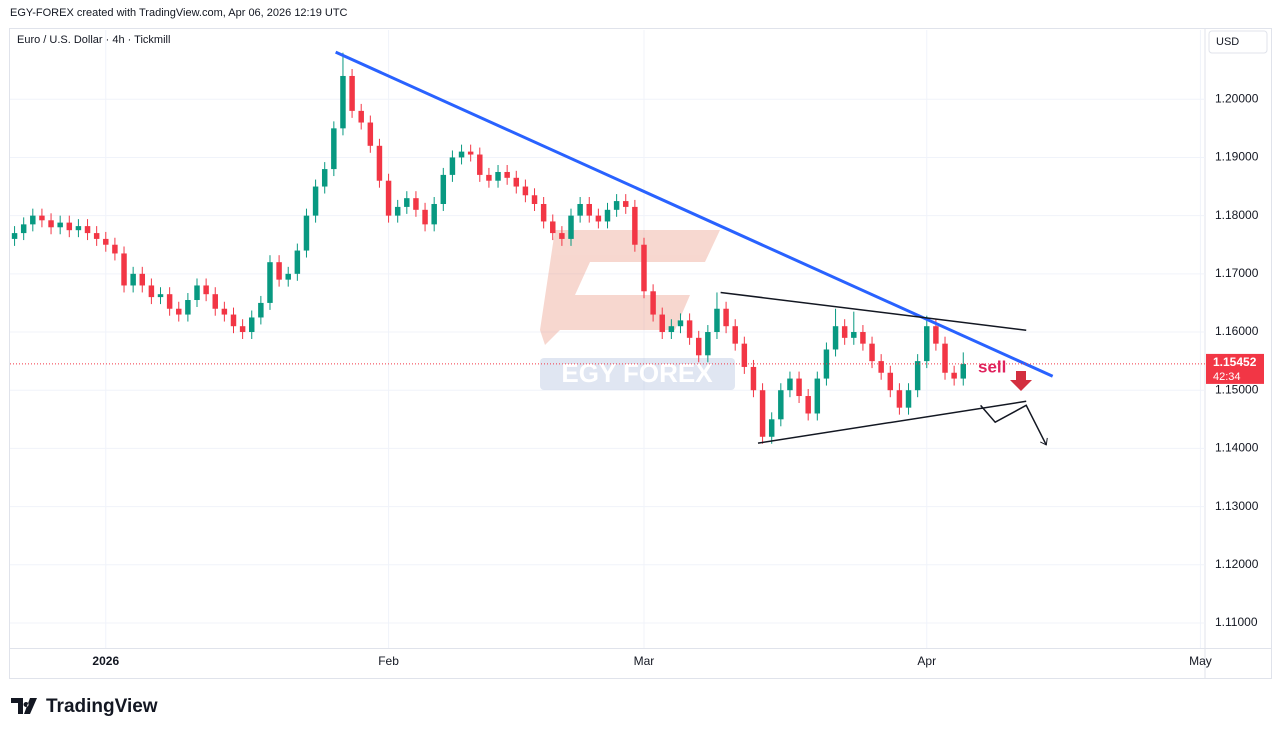 This screenshot has height=735, width=1280. Describe the element at coordinates (1236, 622) in the screenshot. I see `y-tick-label: 1.11000` at that location.